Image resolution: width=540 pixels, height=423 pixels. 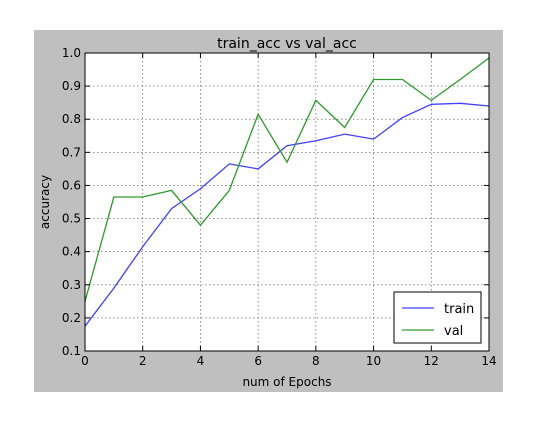 I want to click on y-tick-label: 0.2, so click(x=71, y=318).